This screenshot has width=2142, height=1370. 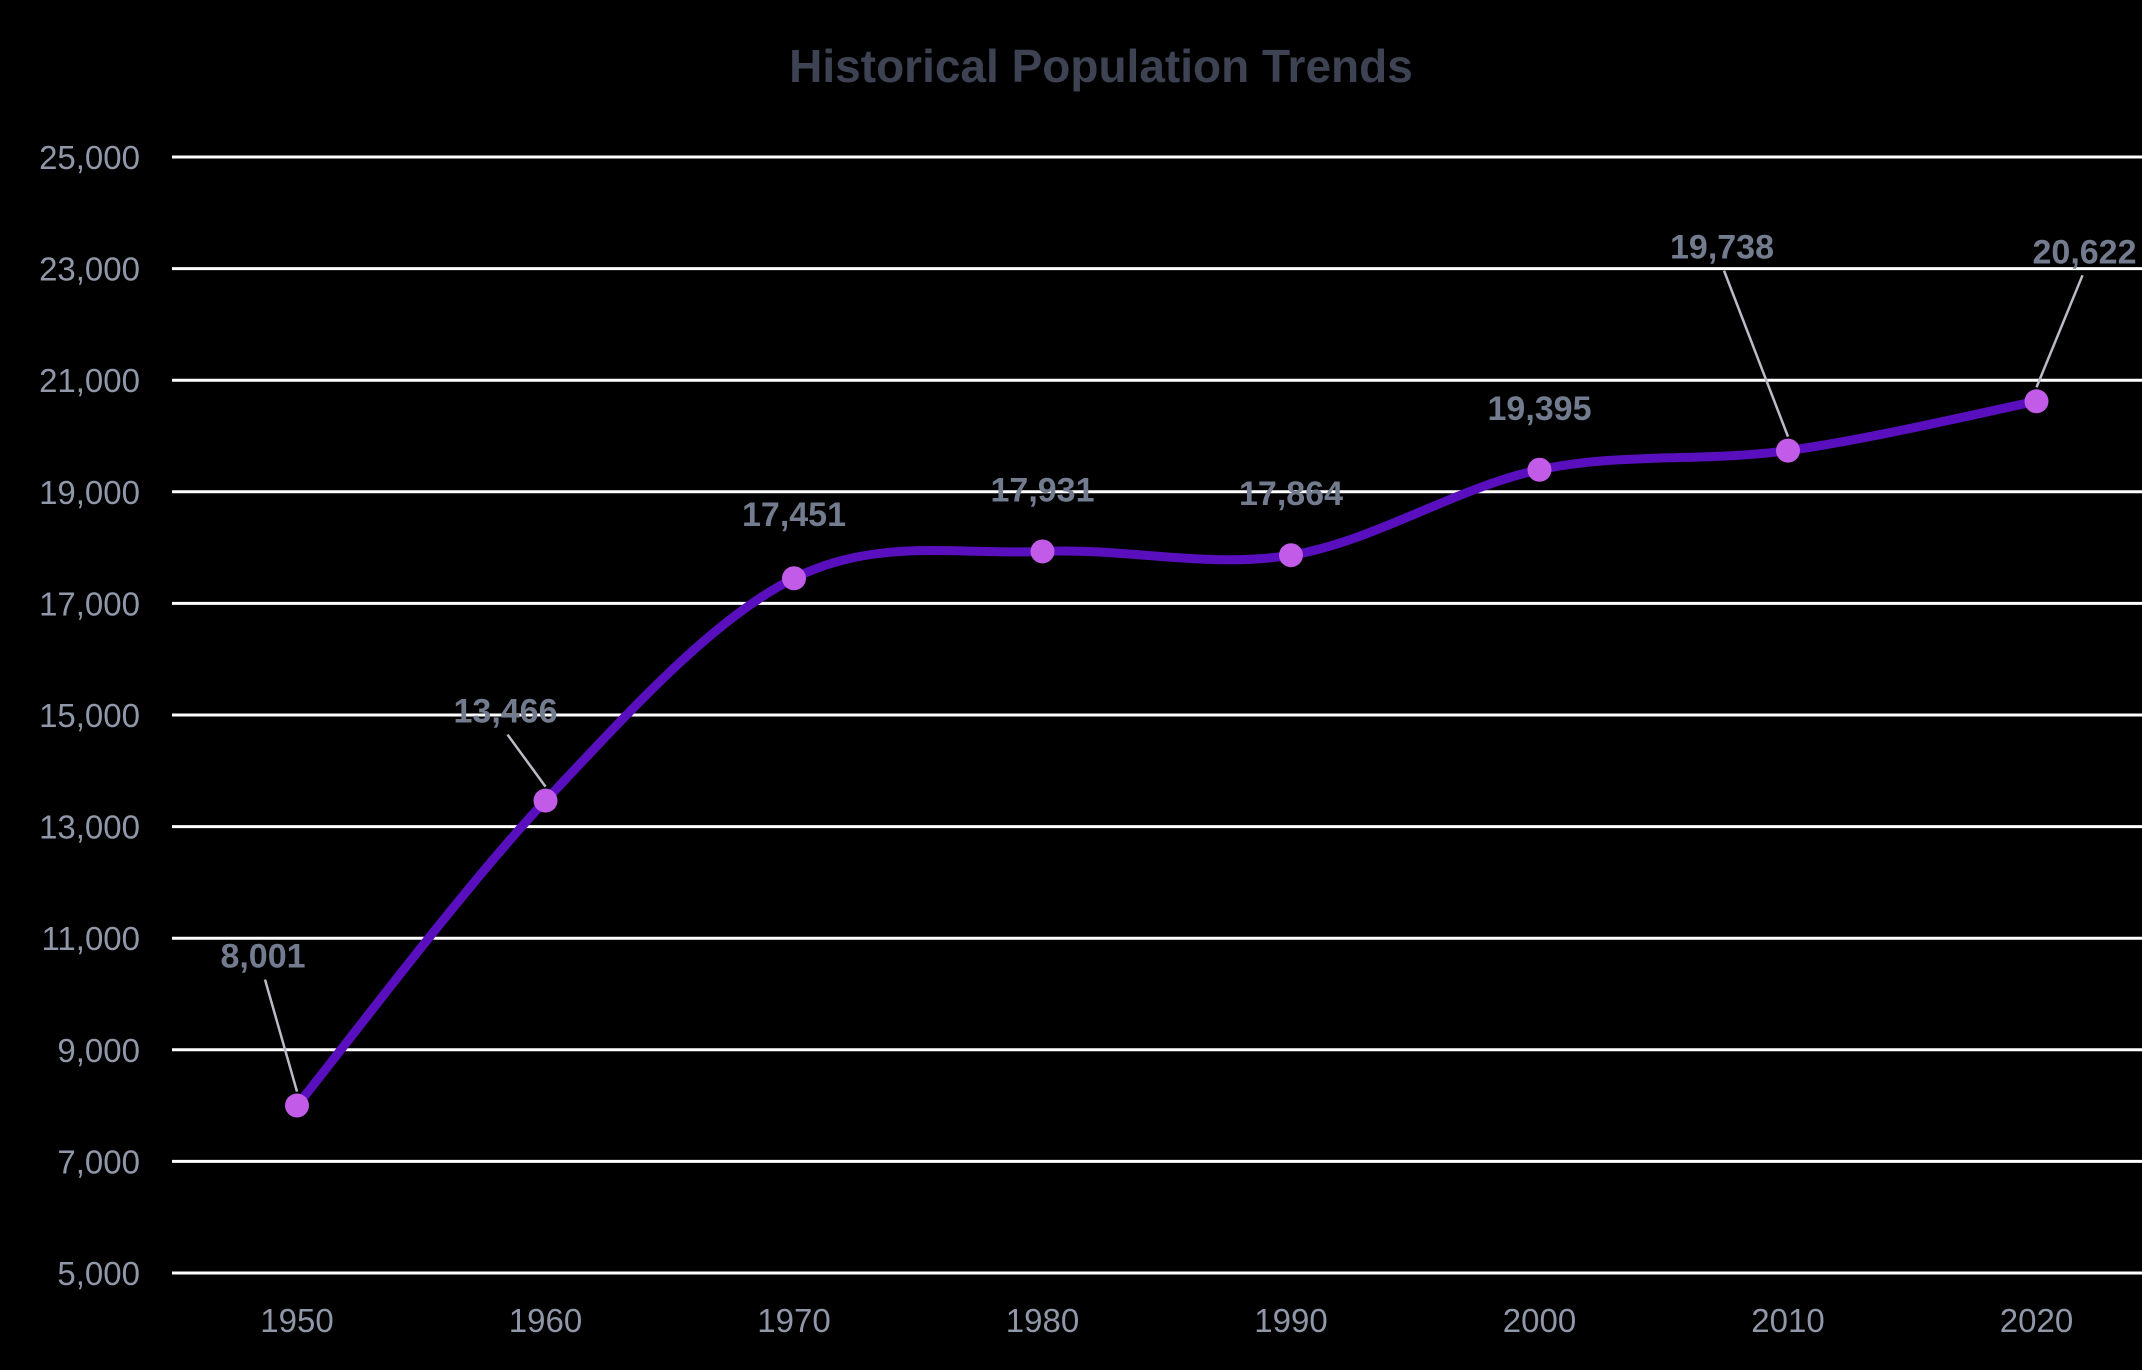 I want to click on x-axis-tick-labels: 1950 1960 1970 1980 1990 2000 2010 2020, so click(x=1166, y=1320).